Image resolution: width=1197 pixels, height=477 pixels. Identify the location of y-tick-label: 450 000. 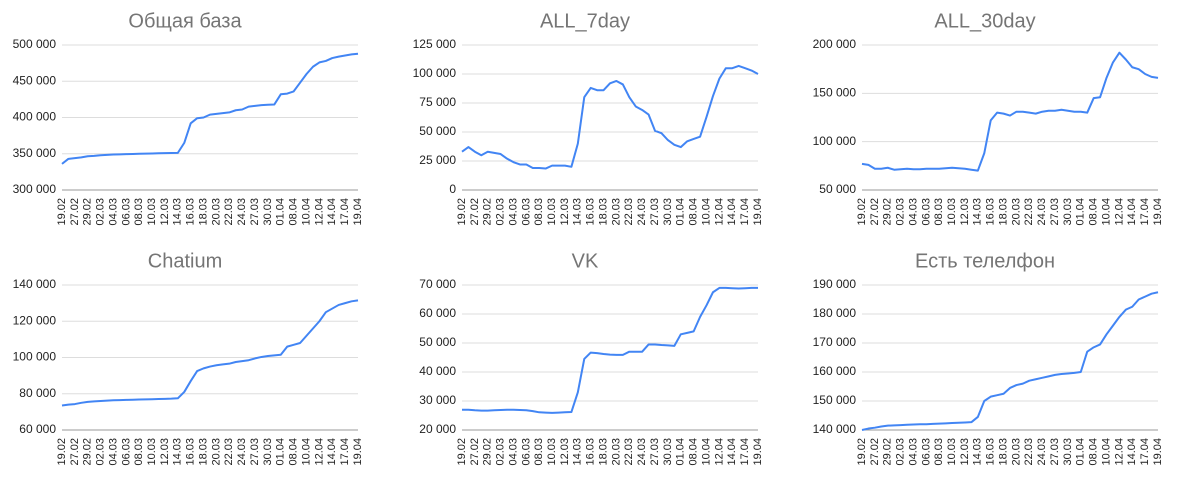
(35, 80).